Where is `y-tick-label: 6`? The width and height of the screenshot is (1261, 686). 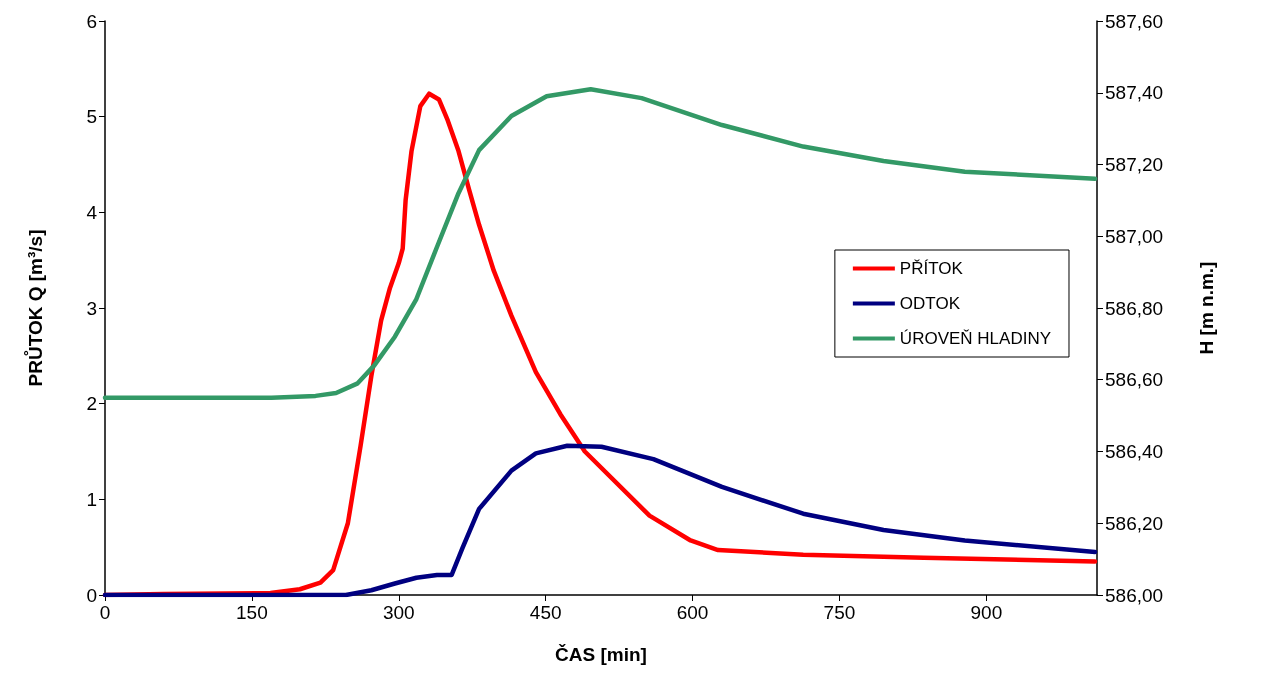
y-tick-label: 6 is located at coordinates (91, 21).